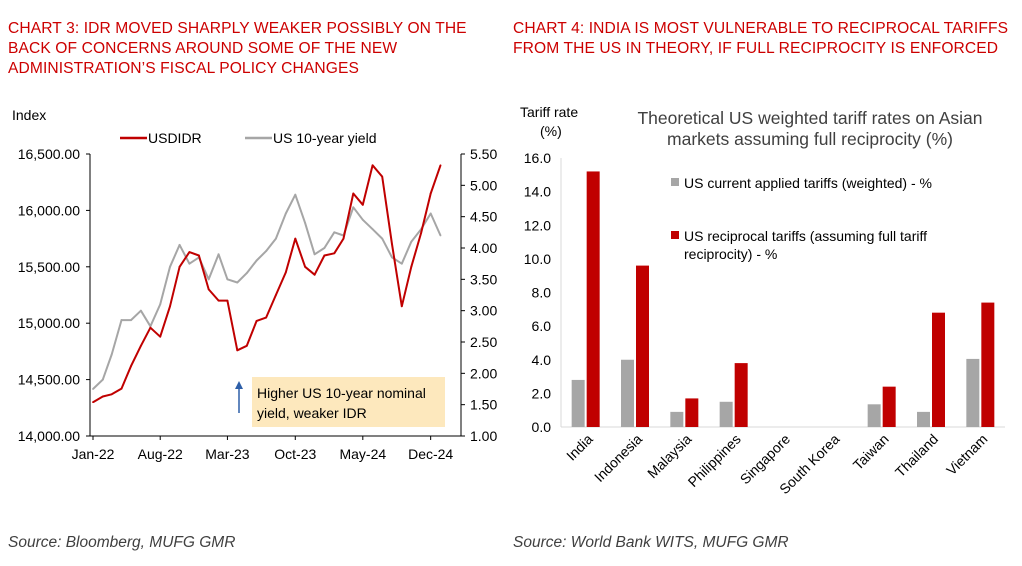 This screenshot has width=1022, height=566. What do you see at coordinates (49, 210) in the screenshot?
I see `chart3-left-tick-label: 16,000.00` at bounding box center [49, 210].